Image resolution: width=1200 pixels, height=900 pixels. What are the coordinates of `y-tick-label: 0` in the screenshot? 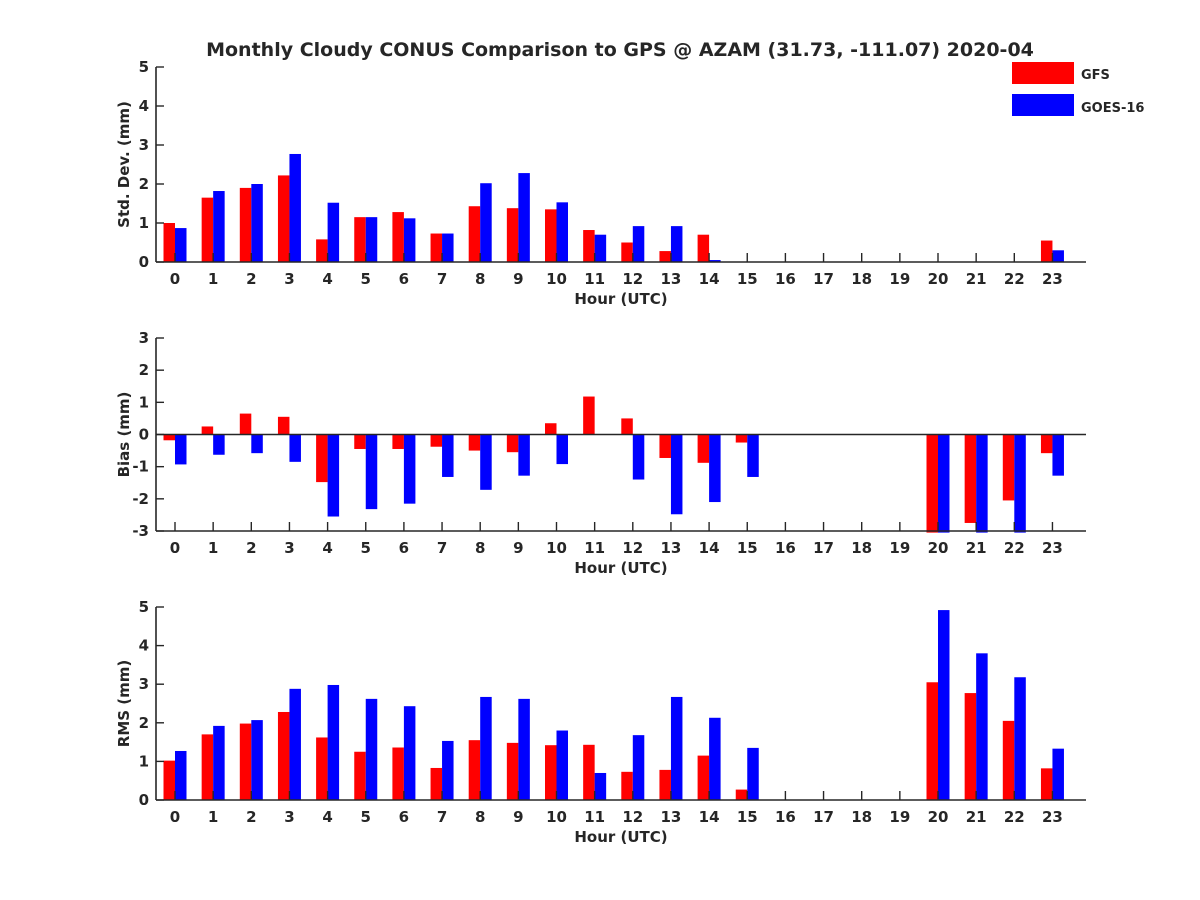 It's located at (144, 262).